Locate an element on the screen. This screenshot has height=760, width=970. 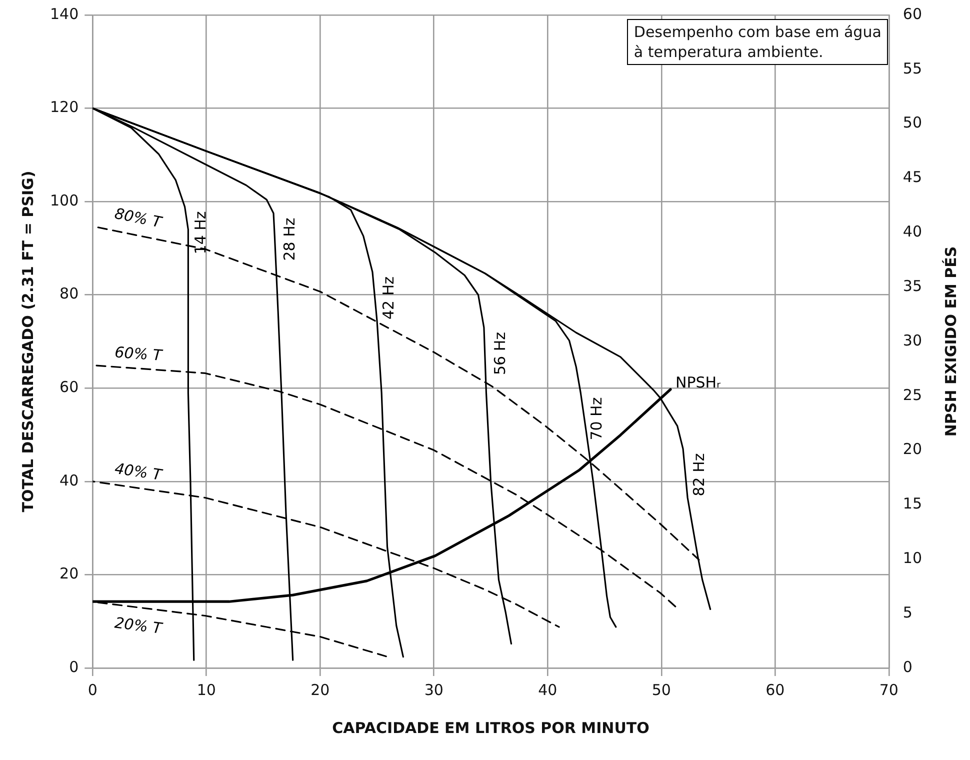
y-tick-label: 80 is located at coordinates (69, 293).